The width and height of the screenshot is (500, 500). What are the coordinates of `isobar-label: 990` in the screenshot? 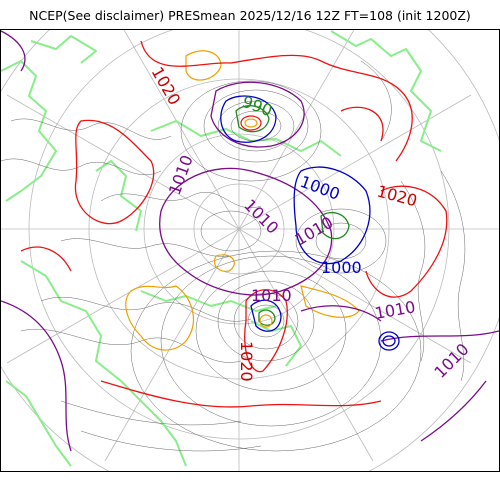 It's located at (257, 106).